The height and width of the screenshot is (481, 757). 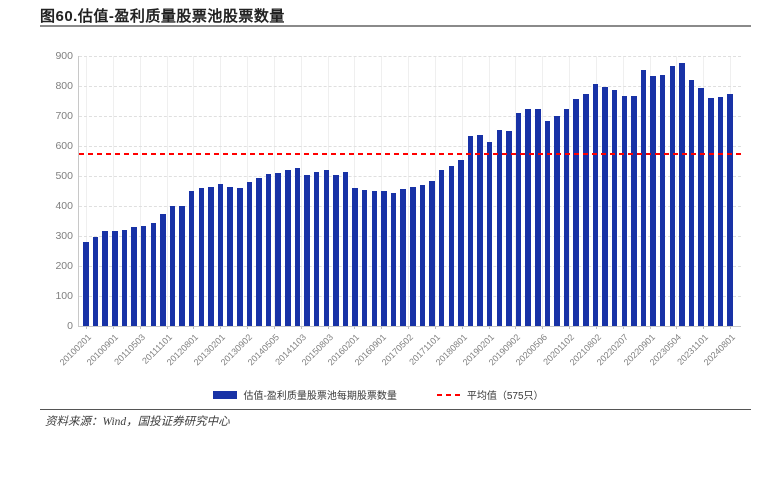 What do you see at coordinates (410, 153) in the screenshot?
I see `average-line` at bounding box center [410, 153].